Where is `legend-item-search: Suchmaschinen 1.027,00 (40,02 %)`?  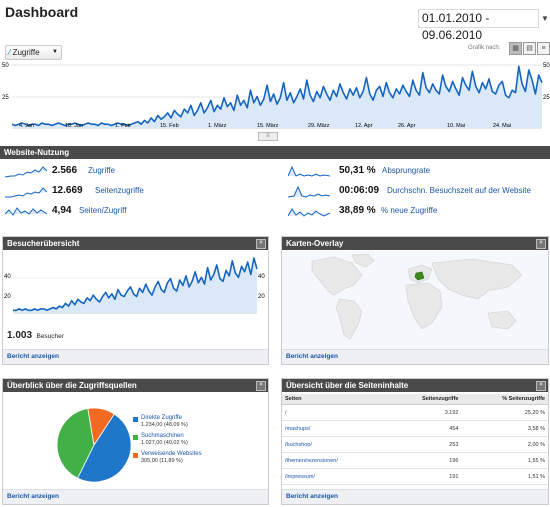 legend-item-search: Suchmaschinen 1.027,00 (40,02 %) is located at coordinates (200, 442).